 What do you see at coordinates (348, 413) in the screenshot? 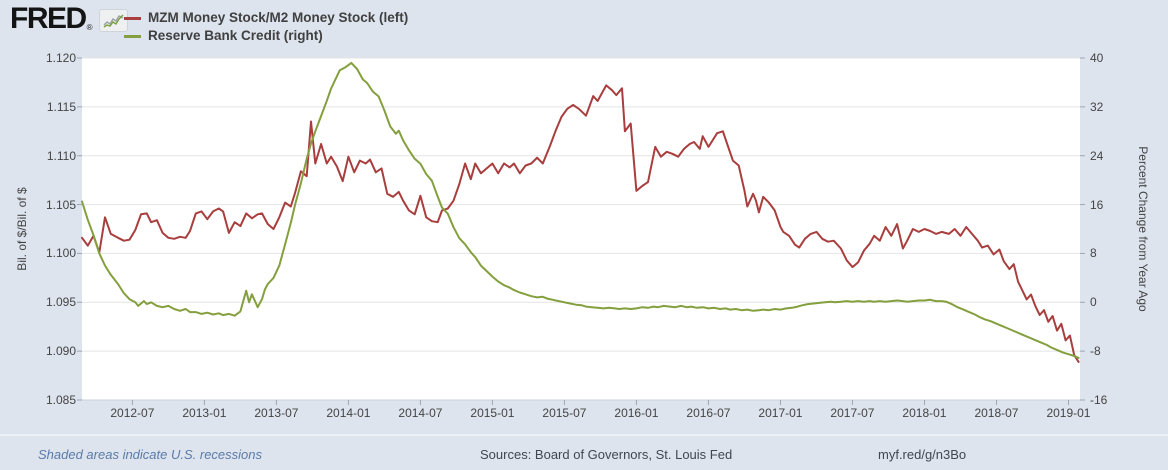
I see `x-axis-tick-label: 2014-01` at bounding box center [348, 413].